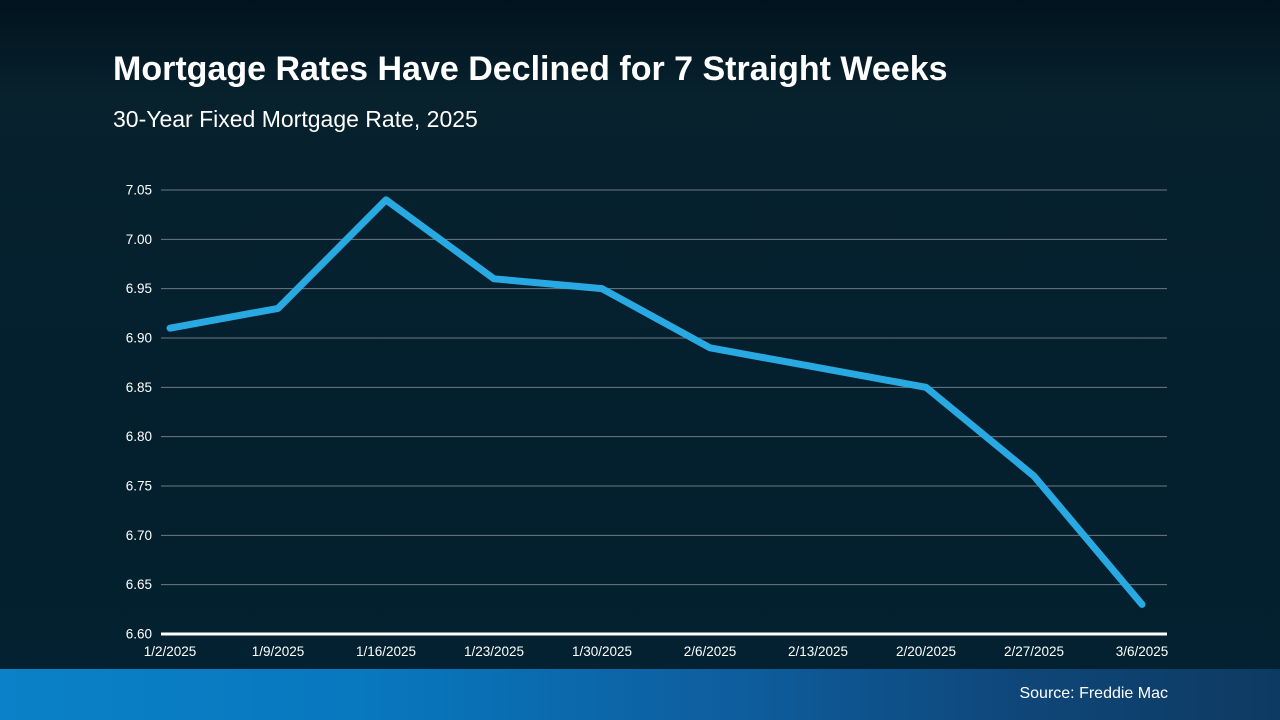  What do you see at coordinates (139, 338) in the screenshot?
I see `y-tick-label: 6.90` at bounding box center [139, 338].